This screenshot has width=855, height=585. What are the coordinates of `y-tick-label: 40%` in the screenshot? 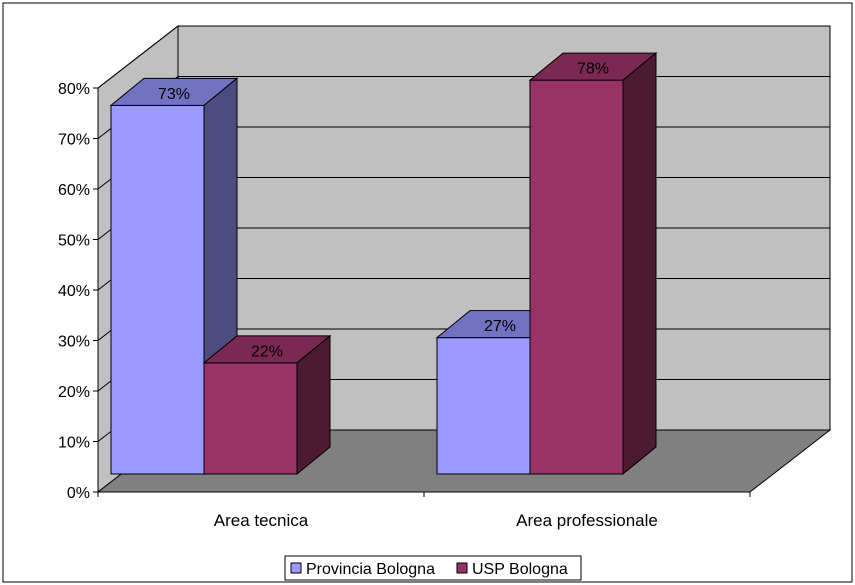 It's located at (74, 291).